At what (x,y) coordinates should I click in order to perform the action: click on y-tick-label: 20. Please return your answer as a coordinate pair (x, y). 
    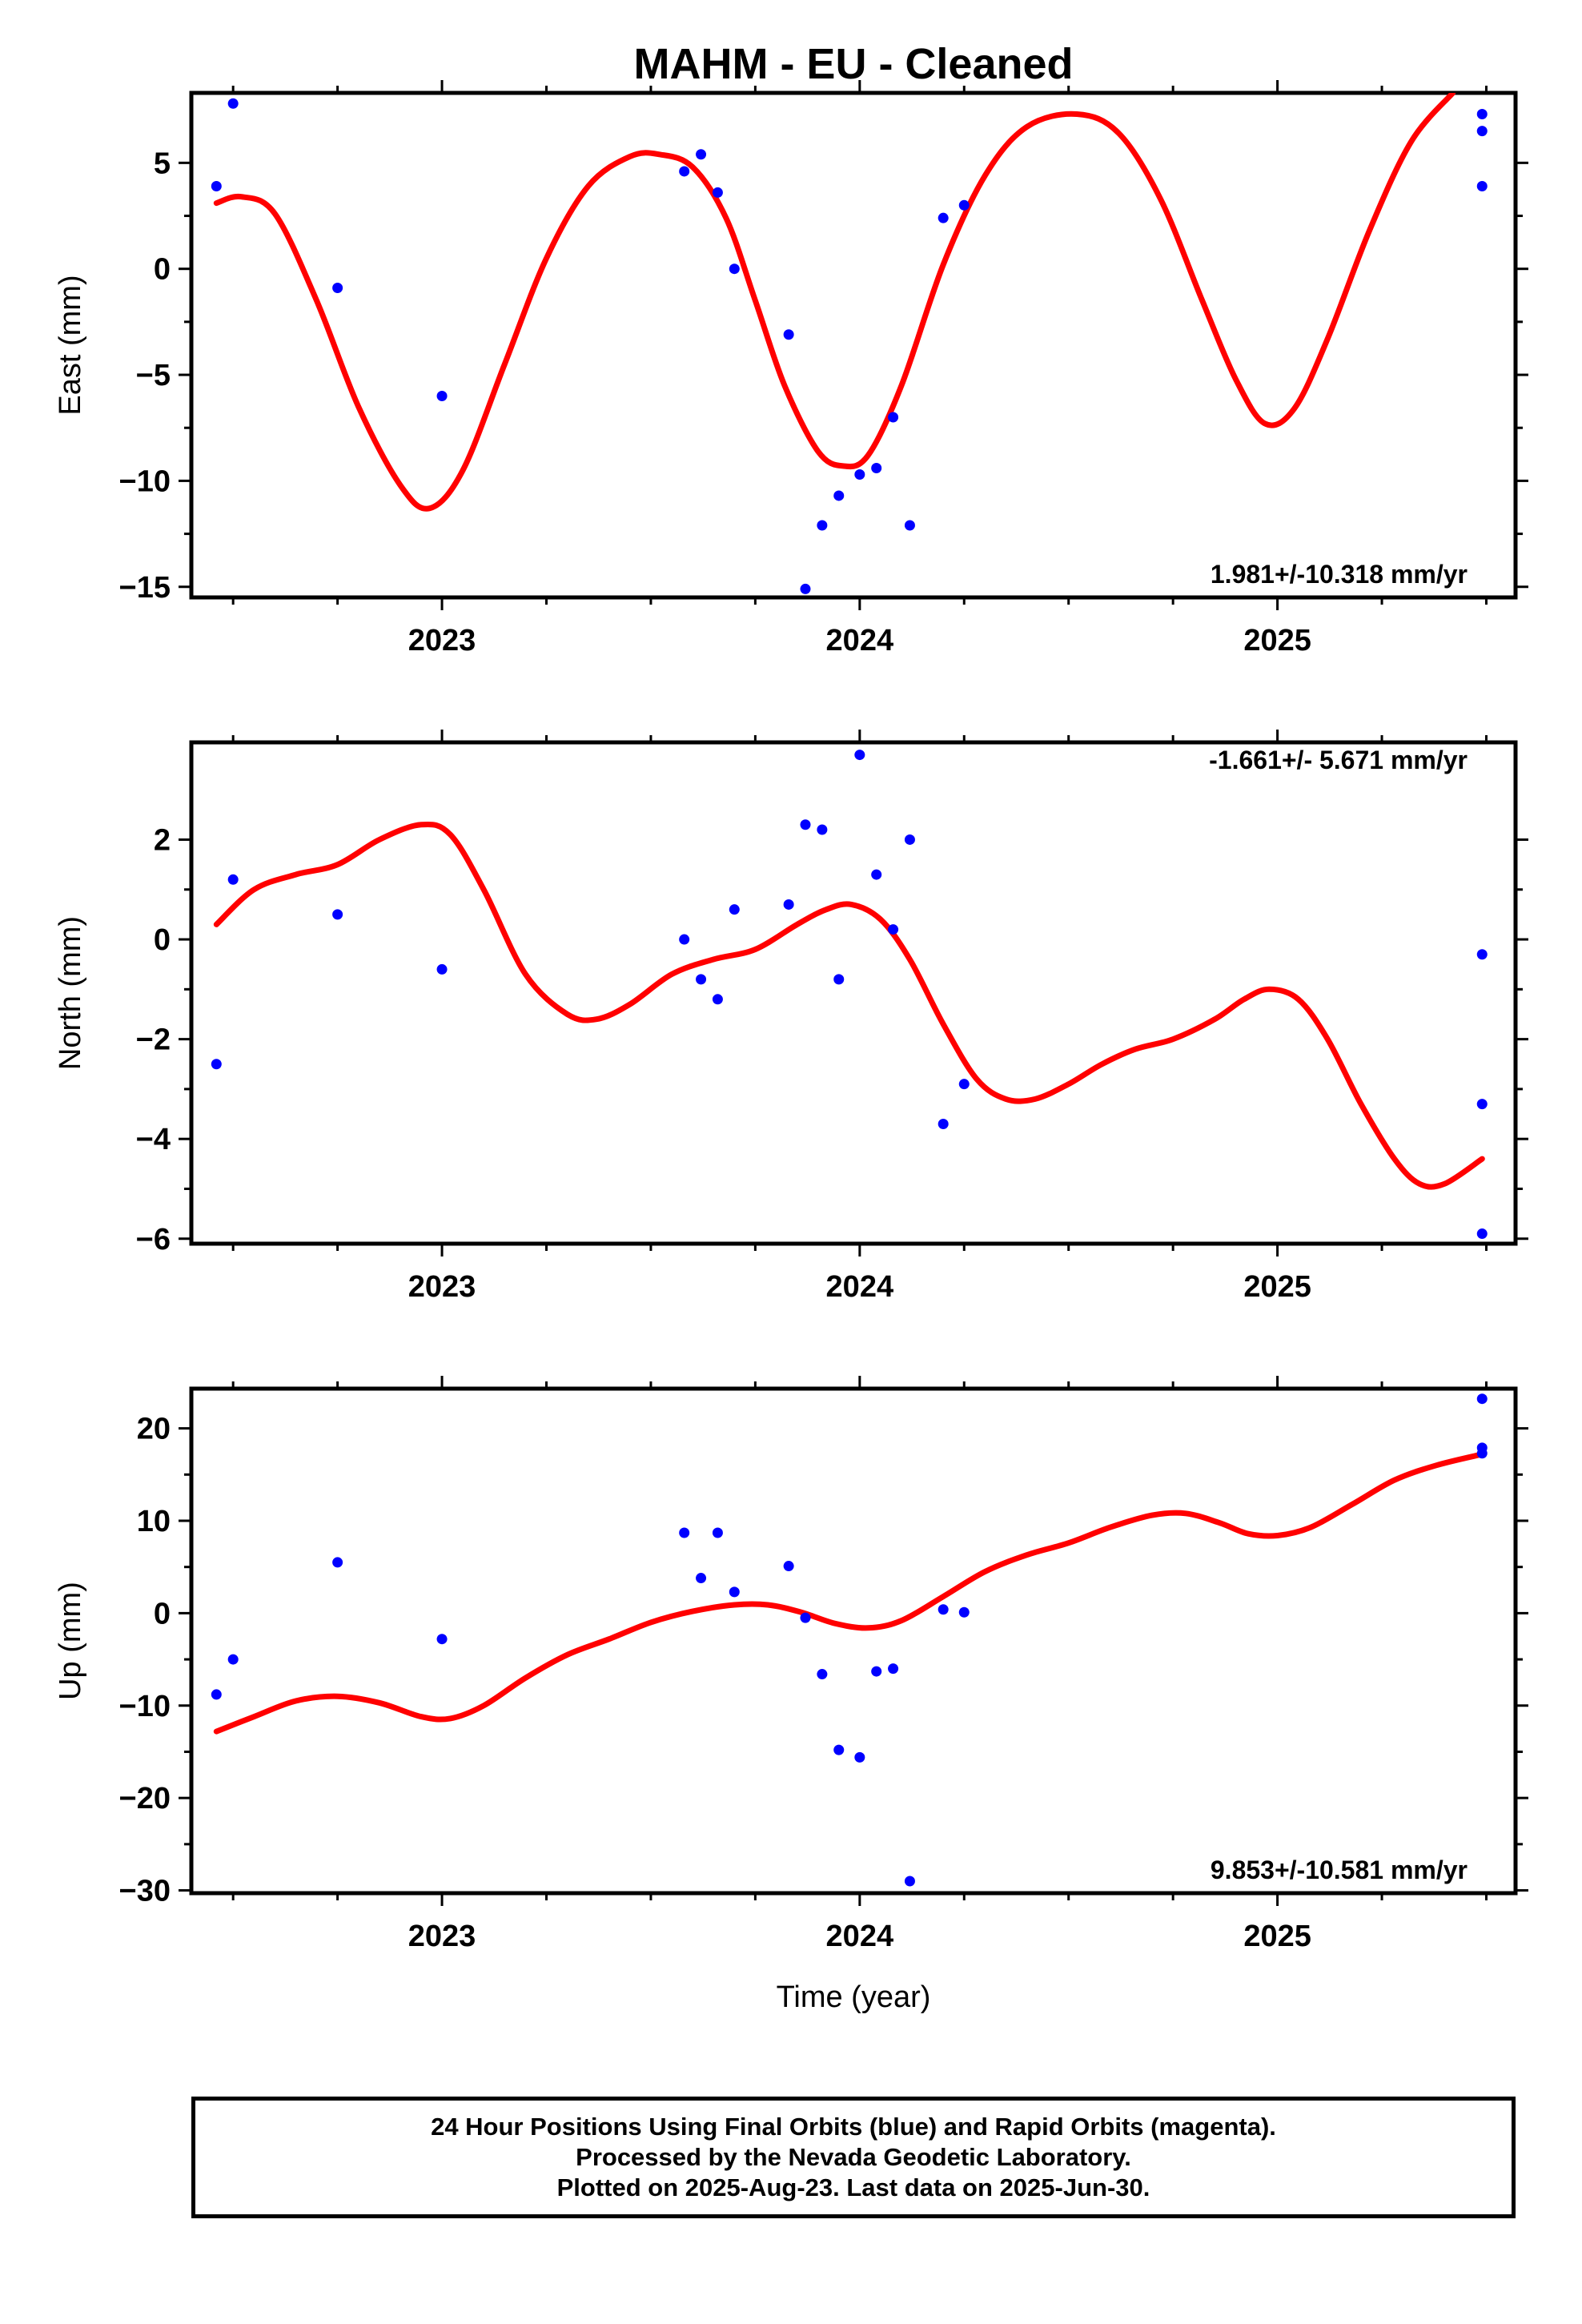
    Looking at the image, I should click on (154, 1429).